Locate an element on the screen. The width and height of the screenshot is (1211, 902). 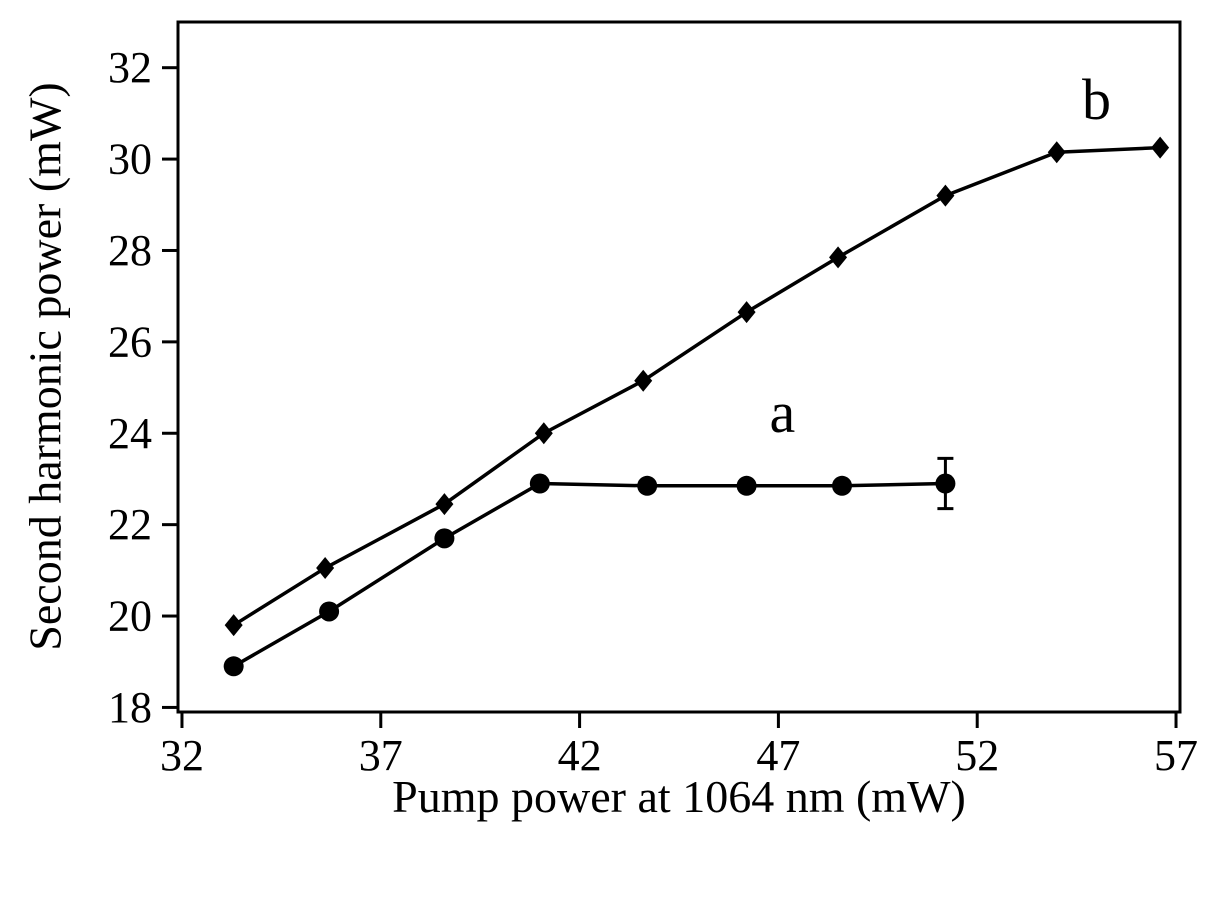
x-tick-label: 52 is located at coordinates (977, 755).